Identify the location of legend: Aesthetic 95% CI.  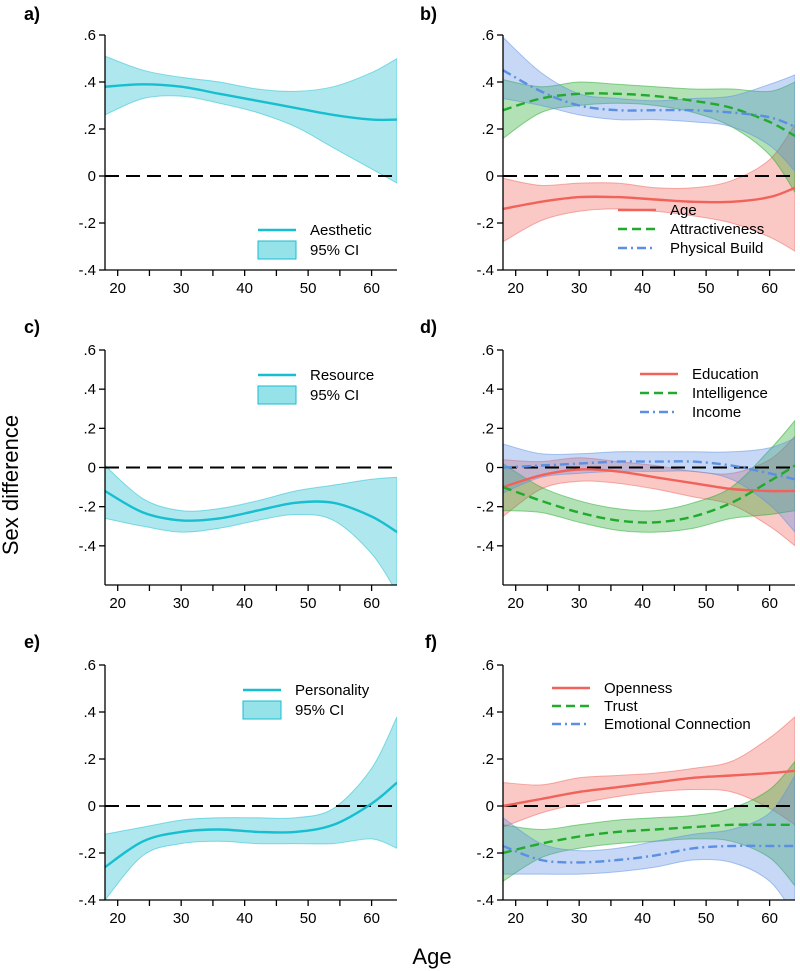
(314, 241).